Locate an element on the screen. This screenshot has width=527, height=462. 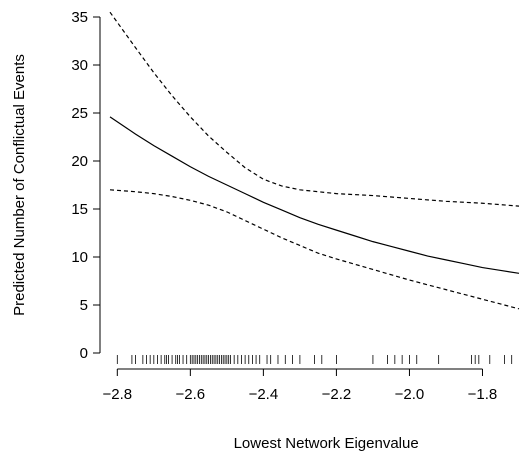
x-tick-label: −2.4 is located at coordinates (264, 394).